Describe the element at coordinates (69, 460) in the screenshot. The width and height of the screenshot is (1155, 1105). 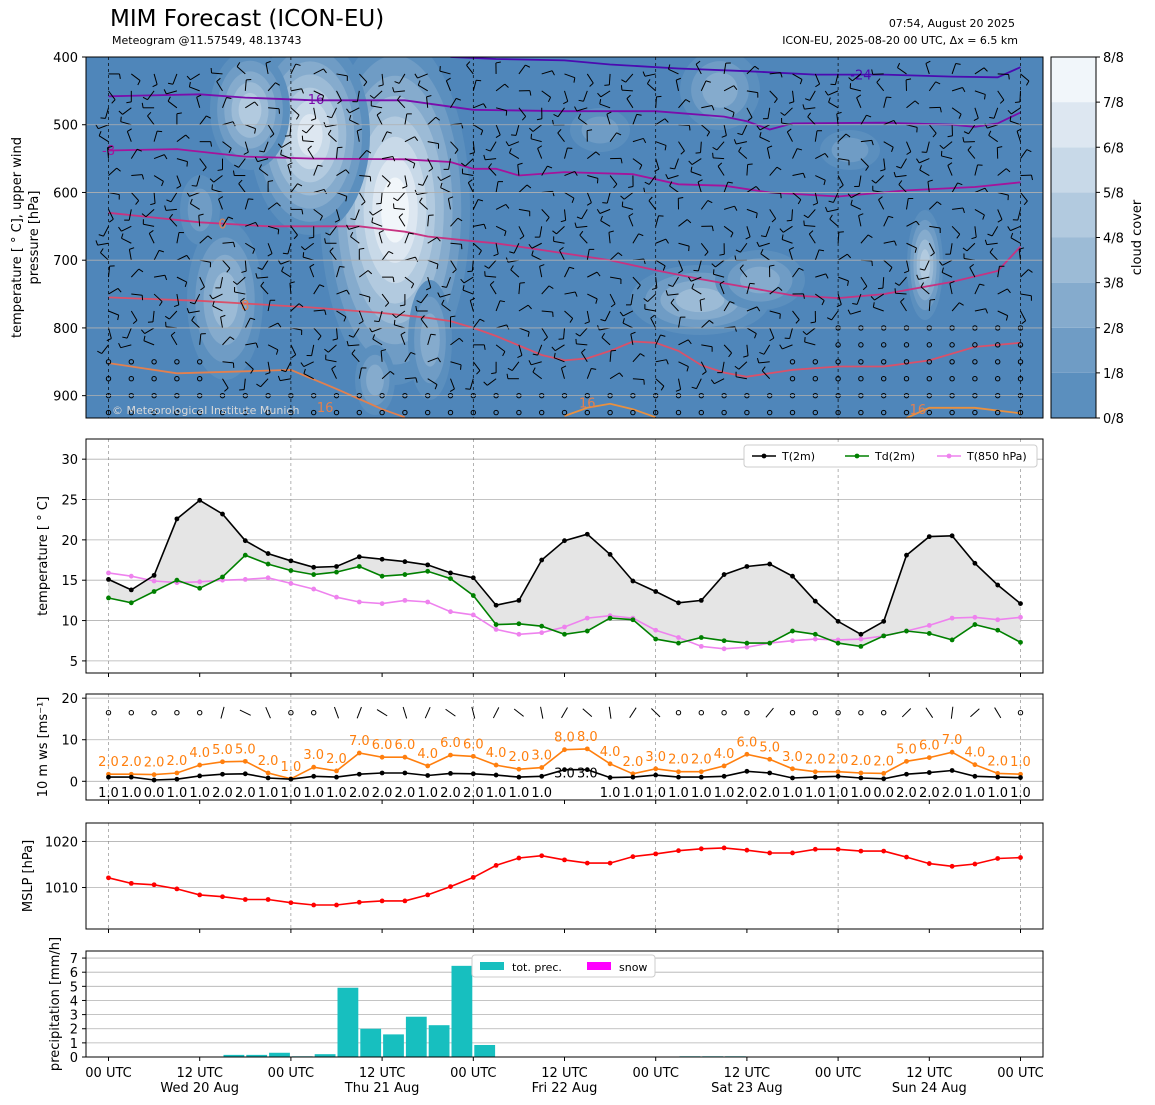
I see `y-tick-label: 30` at that location.